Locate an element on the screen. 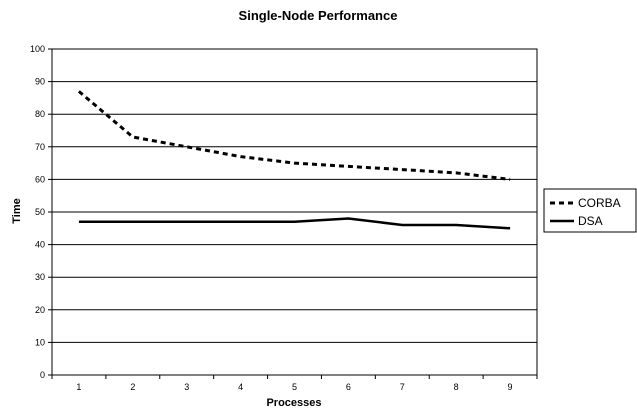 This screenshot has height=410, width=637. x-tick-label: 4 is located at coordinates (240, 387).